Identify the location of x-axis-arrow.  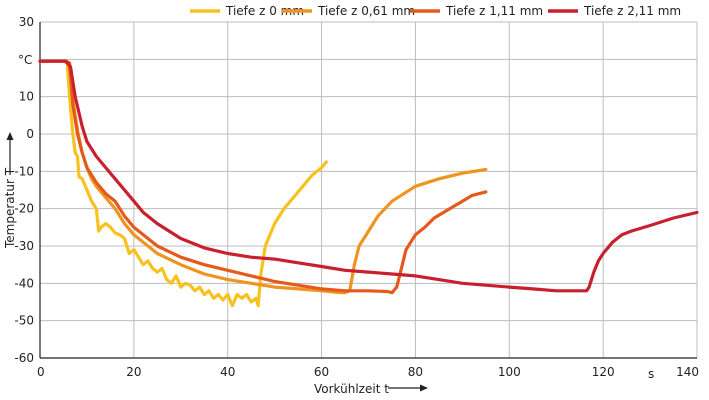
(408, 388).